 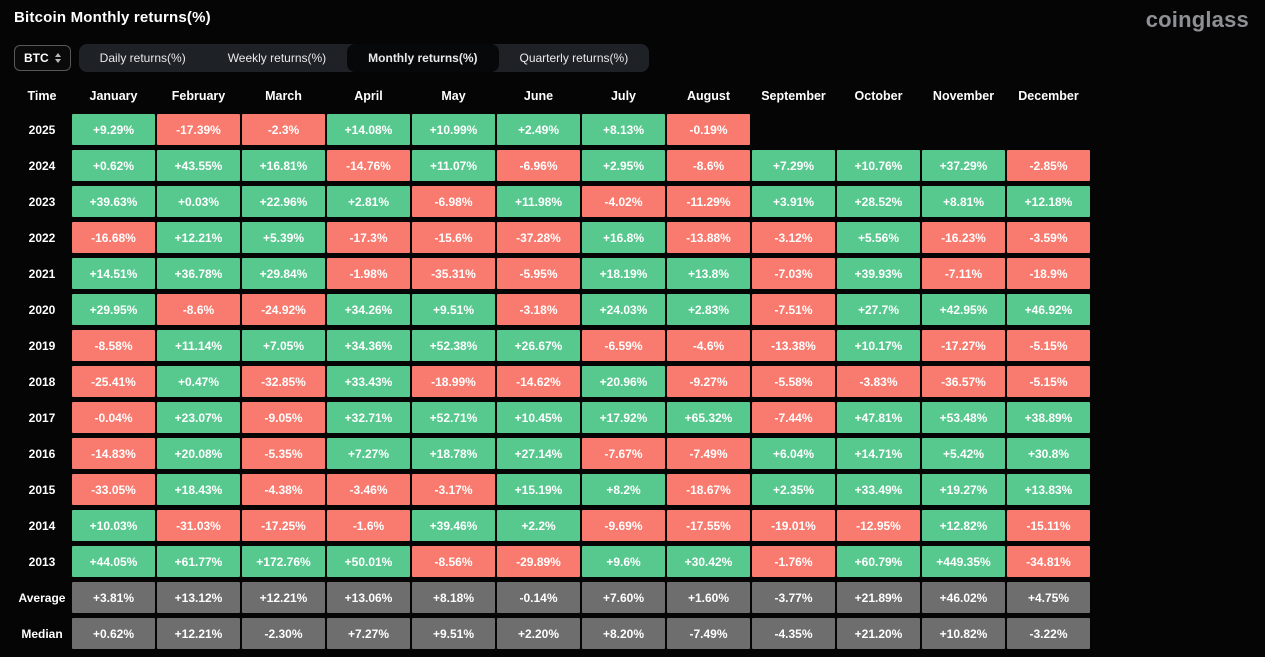 I want to click on return-cell: -18.99%, so click(x=453, y=381).